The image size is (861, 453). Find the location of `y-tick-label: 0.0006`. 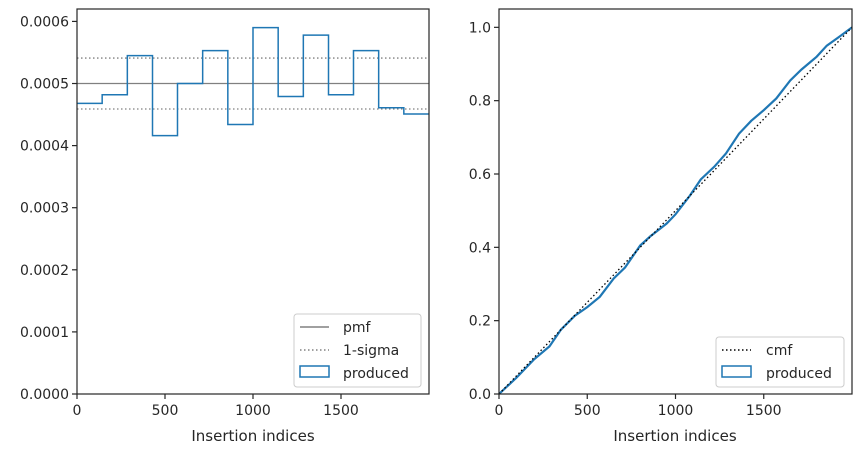

y-tick-label: 0.0006 is located at coordinates (44, 22).